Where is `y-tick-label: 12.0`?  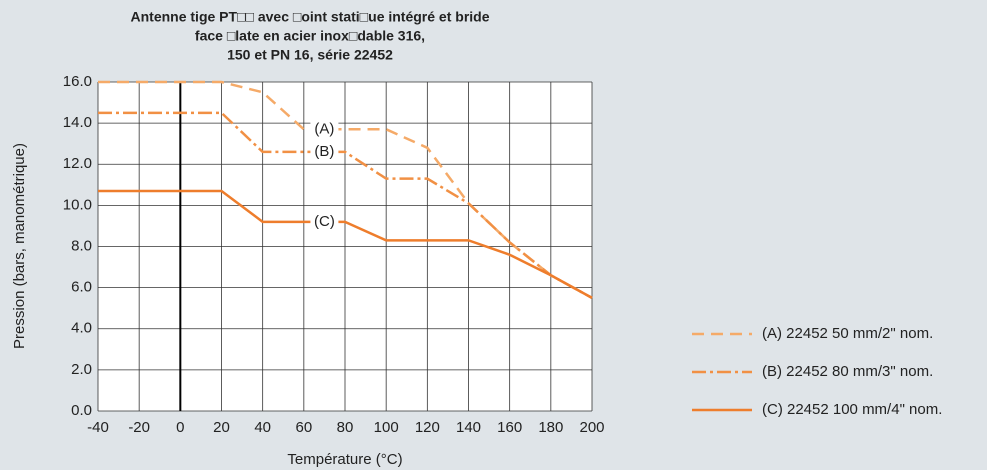 y-tick-label: 12.0 is located at coordinates (77, 163).